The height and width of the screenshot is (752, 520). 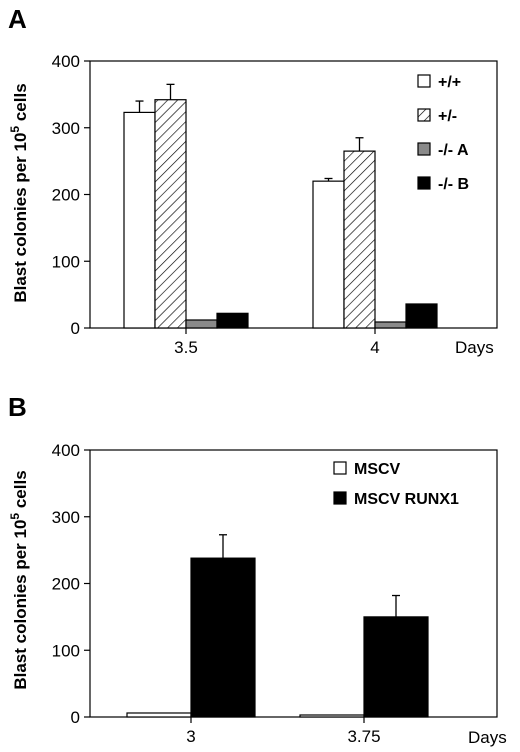 What do you see at coordinates (20, 605) in the screenshot?
I see `panel-b-ylabel-main: Blast colonies per 10` at bounding box center [20, 605].